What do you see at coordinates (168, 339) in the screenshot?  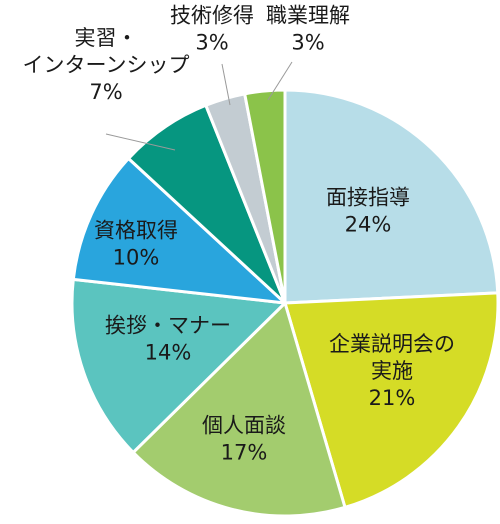 I see `slice-label: 挨拶・マナー 14%` at bounding box center [168, 339].